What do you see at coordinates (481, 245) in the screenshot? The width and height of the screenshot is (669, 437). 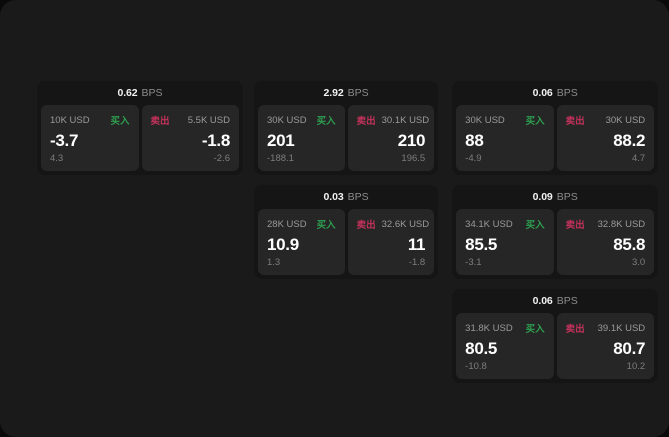 I see `buy-price: 85.5` at bounding box center [481, 245].